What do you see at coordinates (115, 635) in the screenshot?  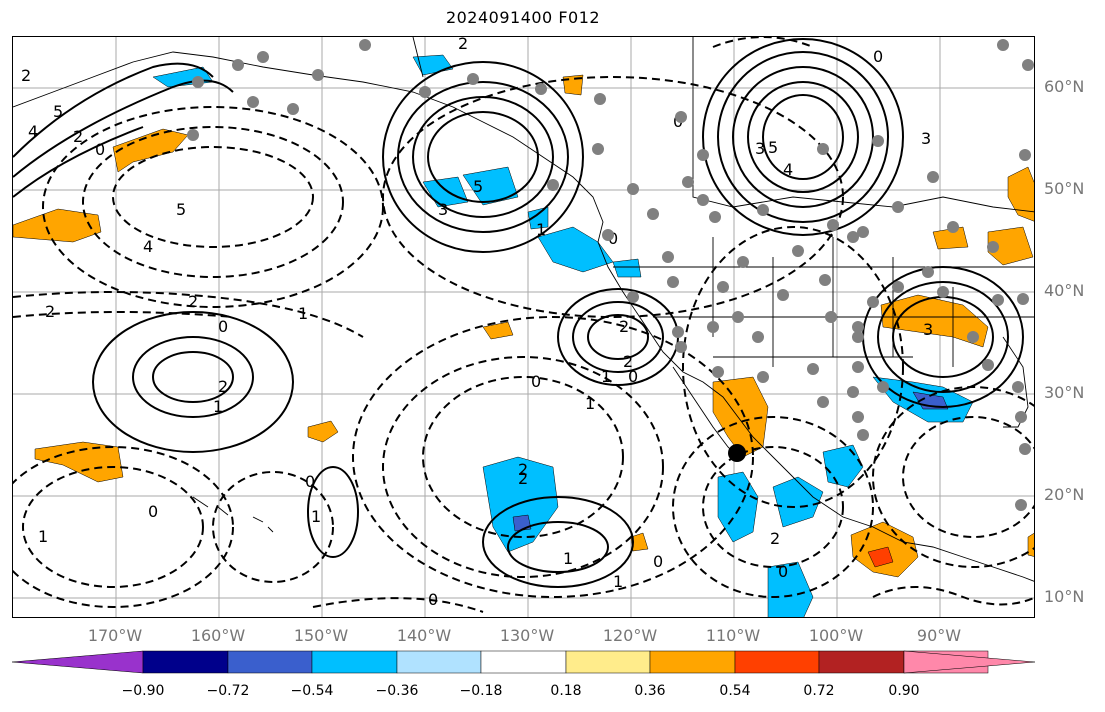 I see `lon-label: 170°W` at bounding box center [115, 635].